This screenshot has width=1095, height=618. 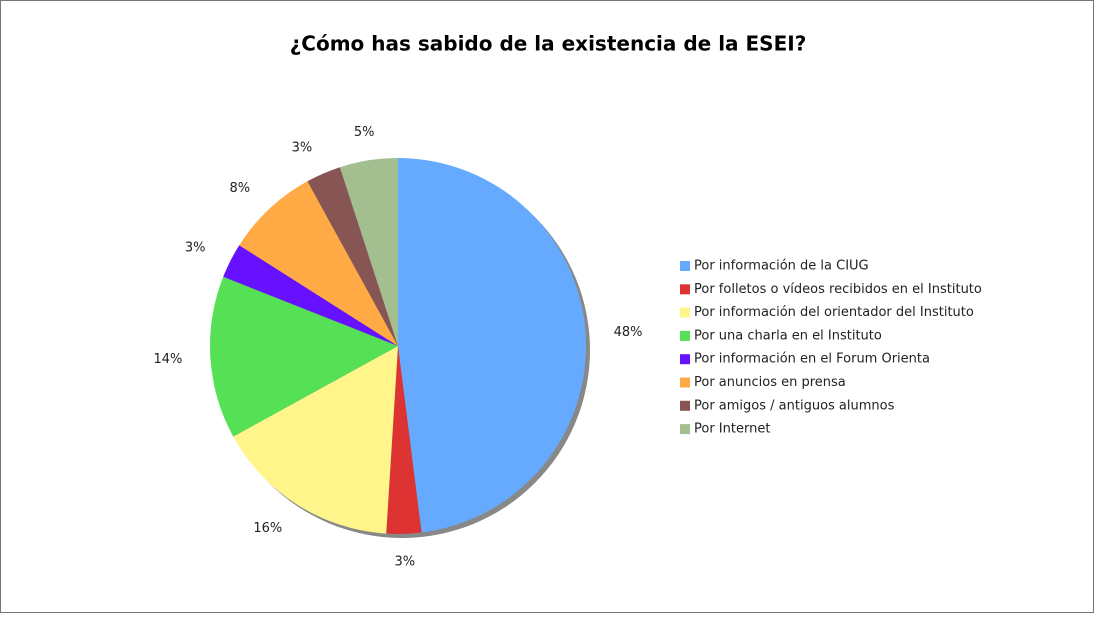 What do you see at coordinates (794, 405) in the screenshot?
I see `legend-label: Por amigos / antiguos alumnos` at bounding box center [794, 405].